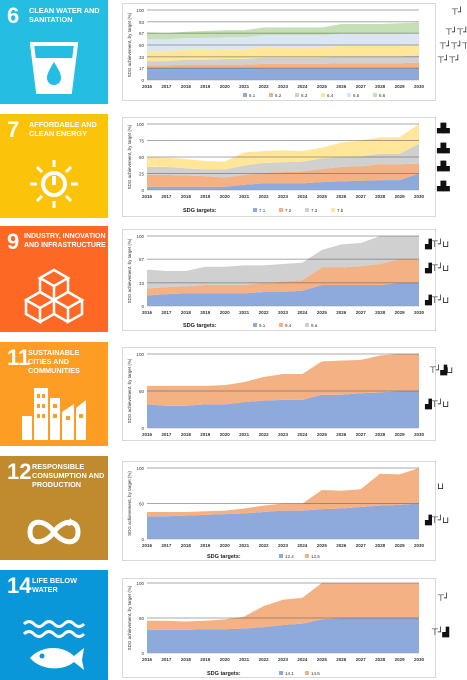 This screenshot has height=680, width=467. I want to click on y-tick-label: 0, so click(142, 653).